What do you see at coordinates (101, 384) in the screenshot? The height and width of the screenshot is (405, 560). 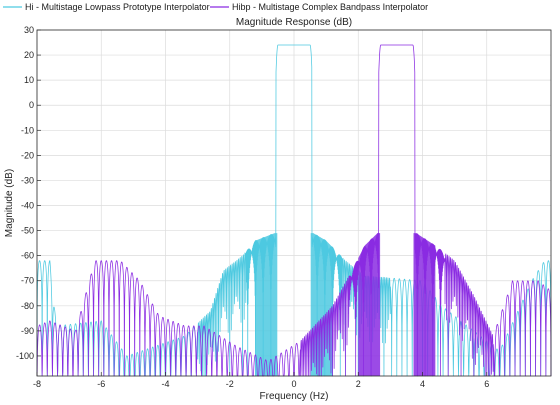 I see `x-tick-label: -6` at bounding box center [101, 384].